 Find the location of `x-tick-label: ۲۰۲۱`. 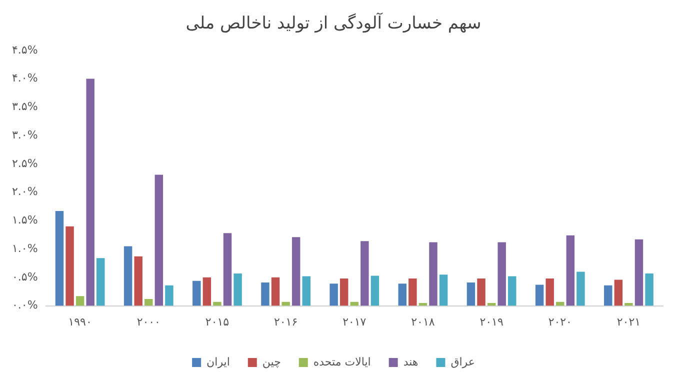

x-tick-label: ۲۰۲۱ is located at coordinates (628, 321).